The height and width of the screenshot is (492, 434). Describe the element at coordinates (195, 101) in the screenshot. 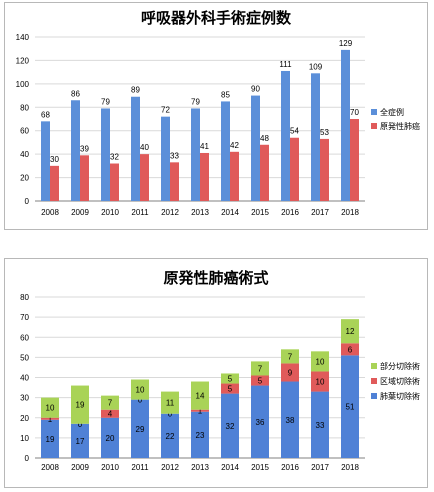

I see `data-label: 79` at that location.